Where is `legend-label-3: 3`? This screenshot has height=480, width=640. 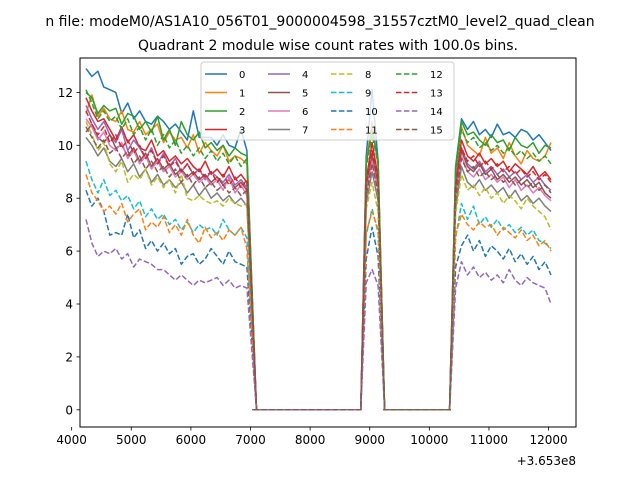 legend-label-3: 3 is located at coordinates (242, 131).